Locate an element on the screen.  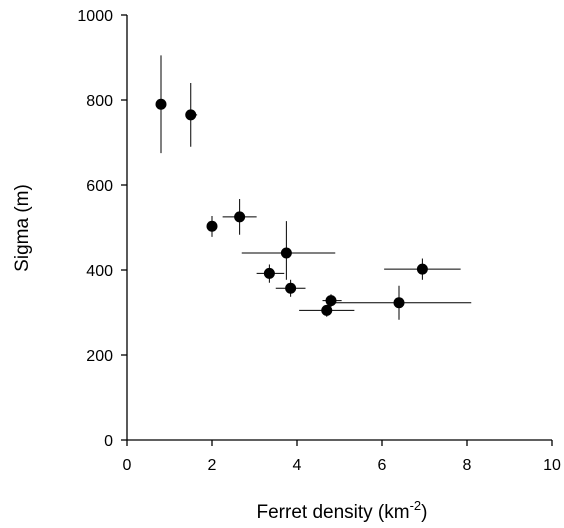
x-tick-label: 2 is located at coordinates (212, 465).